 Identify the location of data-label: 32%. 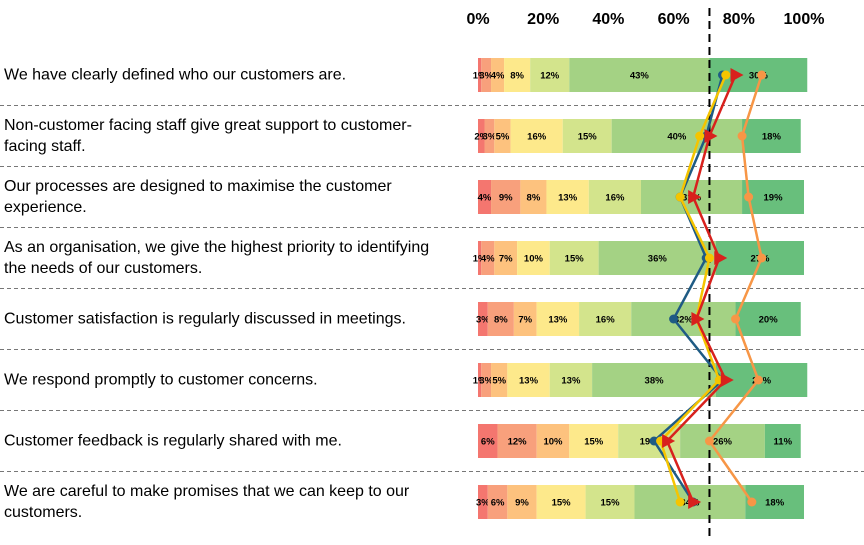
(684, 320).